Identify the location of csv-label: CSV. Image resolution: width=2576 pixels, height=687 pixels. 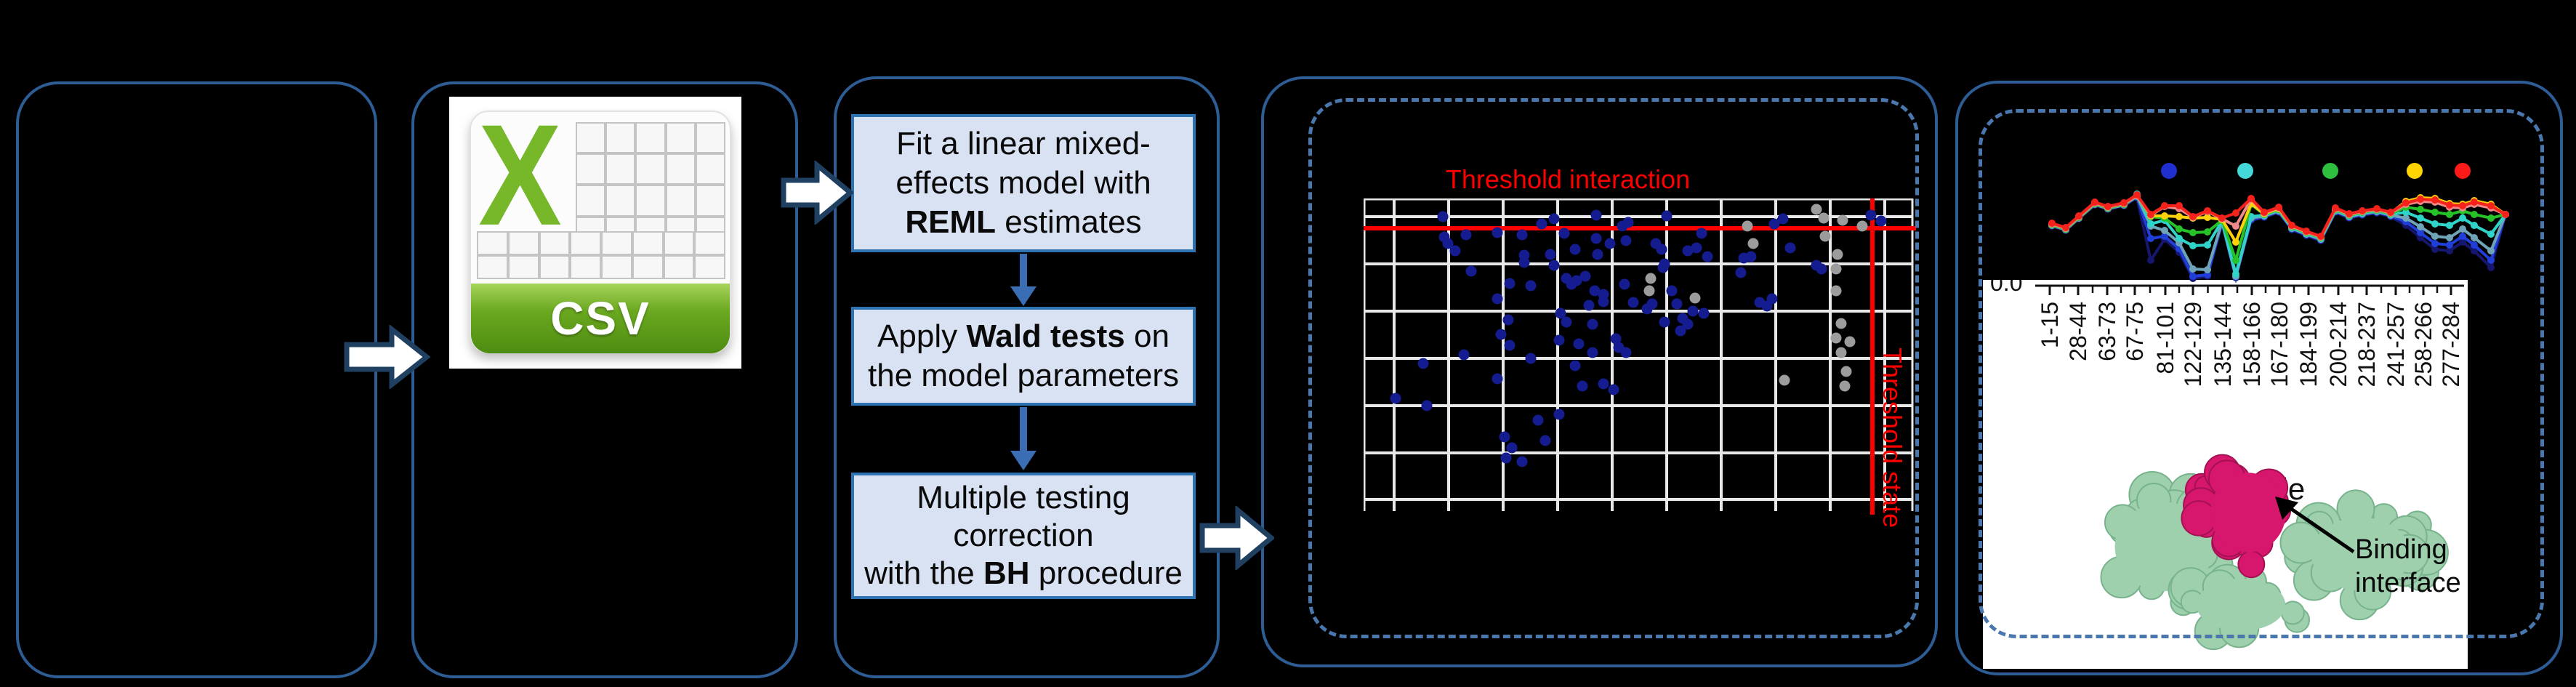
(600, 318).